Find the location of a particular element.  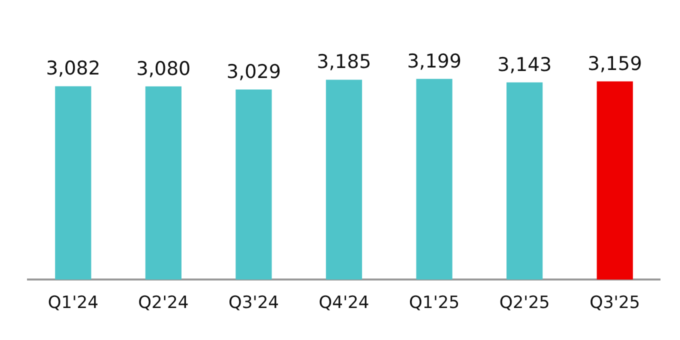

x-tick-label: Q2'25 is located at coordinates (524, 303).